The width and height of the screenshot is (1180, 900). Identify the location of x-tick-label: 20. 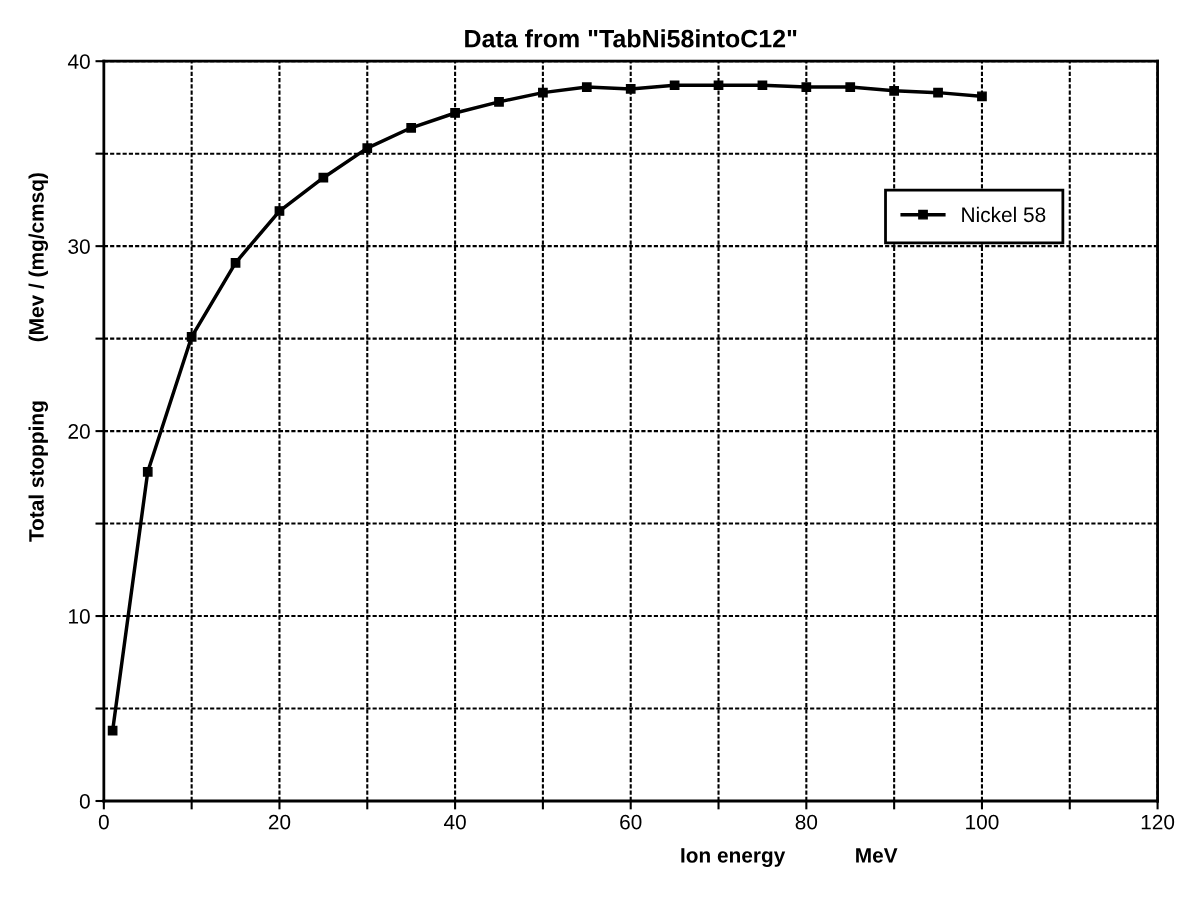
(279, 822).